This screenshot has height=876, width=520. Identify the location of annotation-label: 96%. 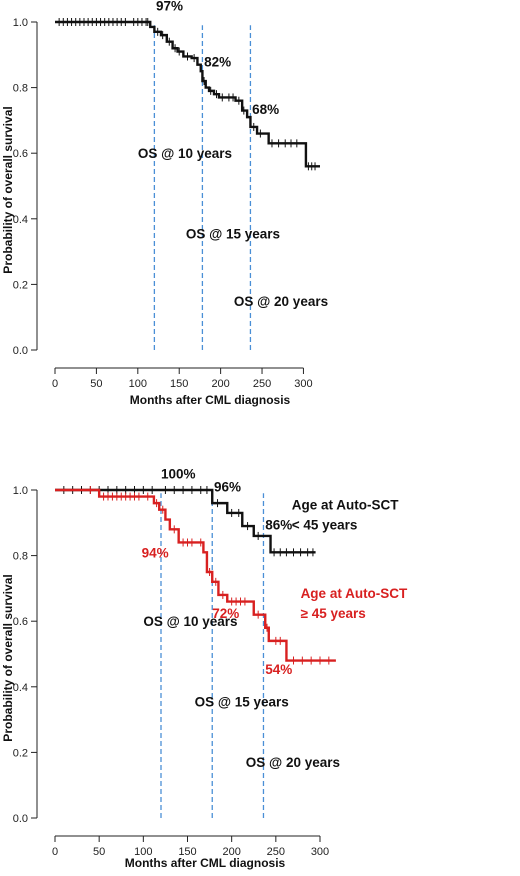
(227, 487).